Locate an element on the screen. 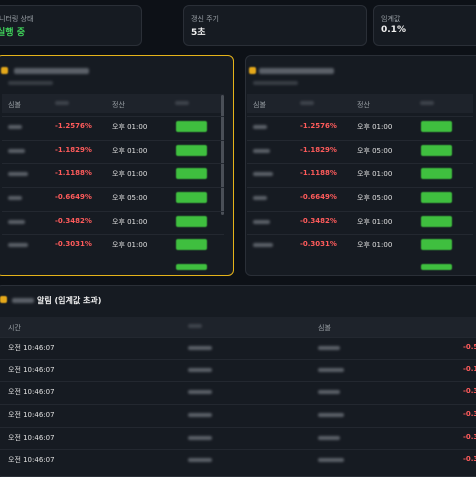 The width and height of the screenshot is (476, 477). header-cell: 시간 is located at coordinates (14, 328).